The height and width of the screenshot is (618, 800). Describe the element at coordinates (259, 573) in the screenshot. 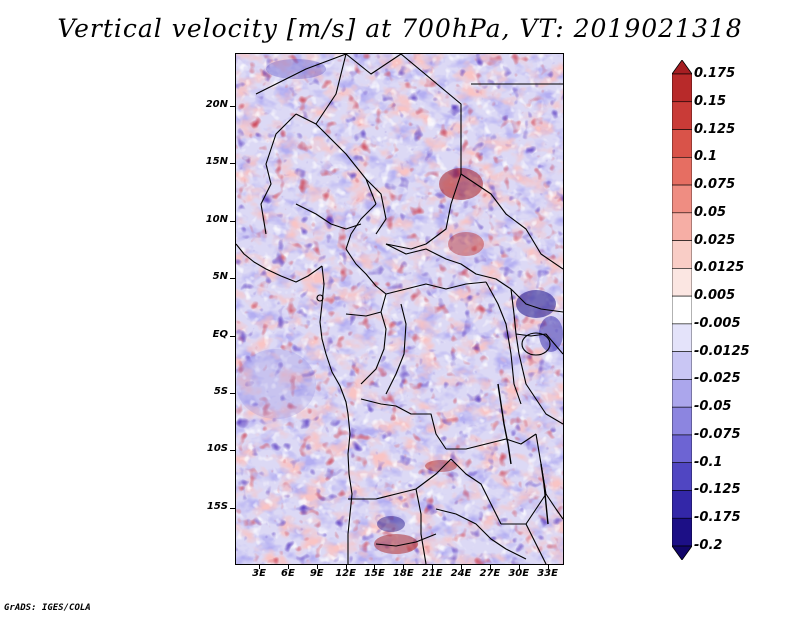

I see `lon-tick-label: 3E` at that location.